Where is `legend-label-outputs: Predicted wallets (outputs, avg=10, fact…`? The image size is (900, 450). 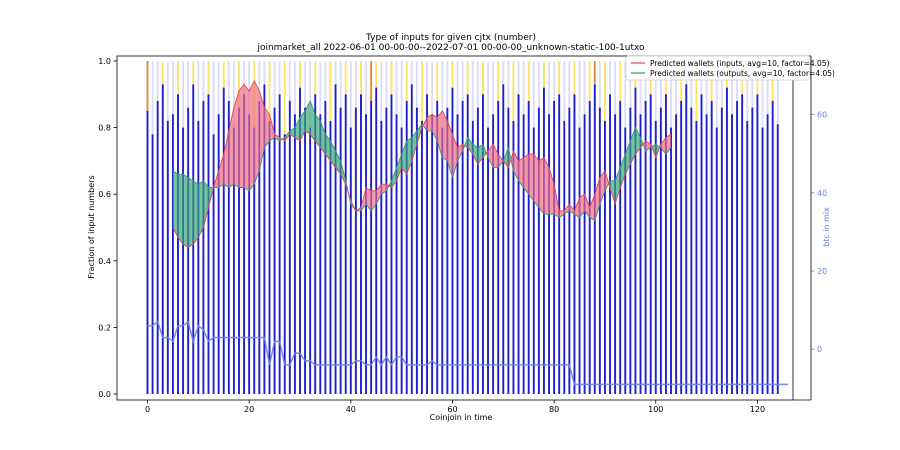
legend-label-outputs: Predicted wallets (outputs, avg=10, fact… is located at coordinates (742, 73).